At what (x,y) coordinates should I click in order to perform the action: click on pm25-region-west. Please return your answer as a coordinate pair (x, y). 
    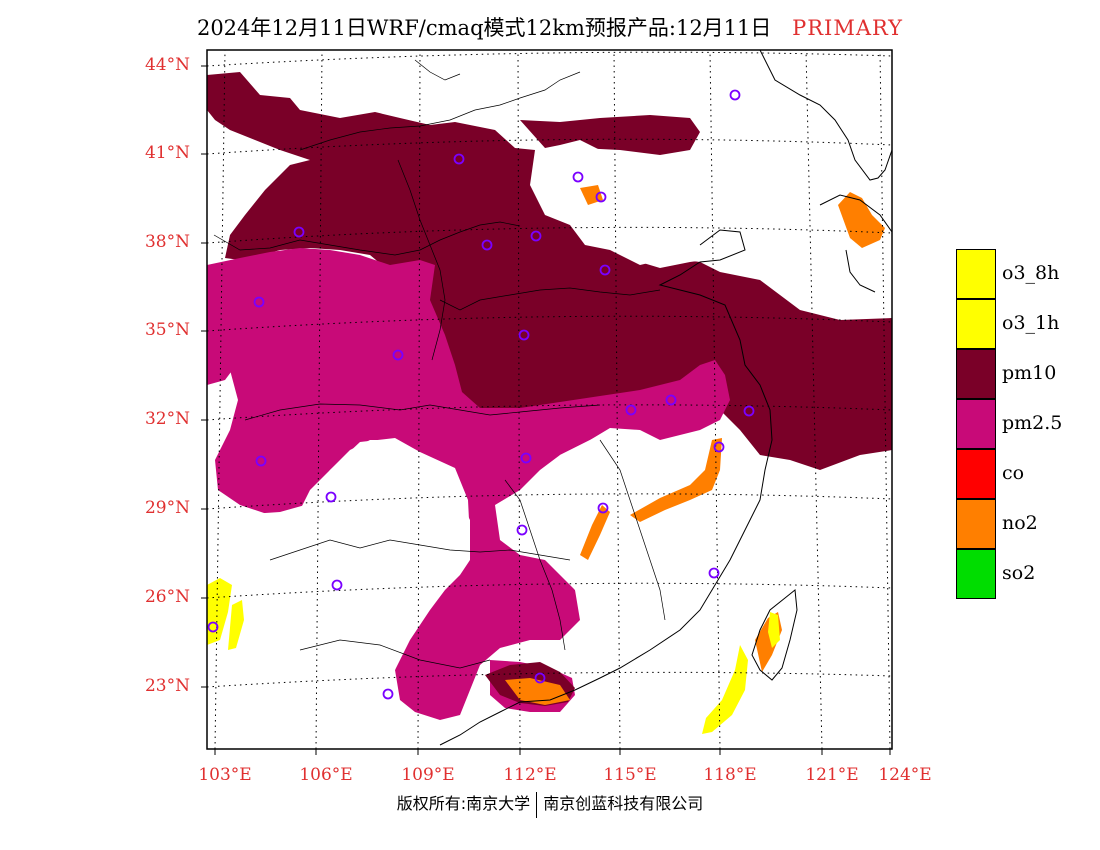
    Looking at the image, I should click on (231, 325).